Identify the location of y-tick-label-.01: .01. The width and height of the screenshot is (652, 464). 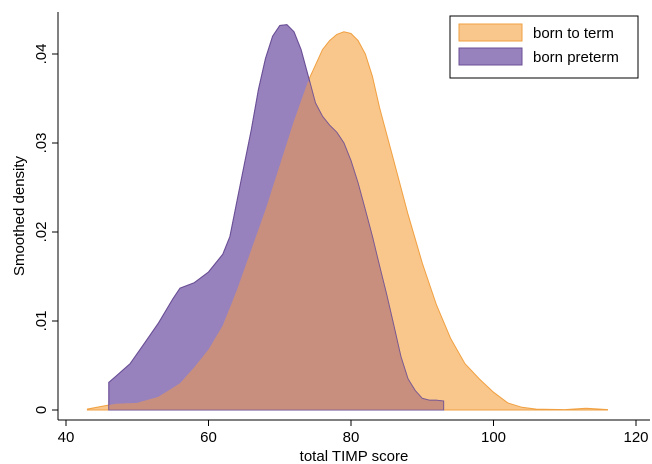
(41, 321).